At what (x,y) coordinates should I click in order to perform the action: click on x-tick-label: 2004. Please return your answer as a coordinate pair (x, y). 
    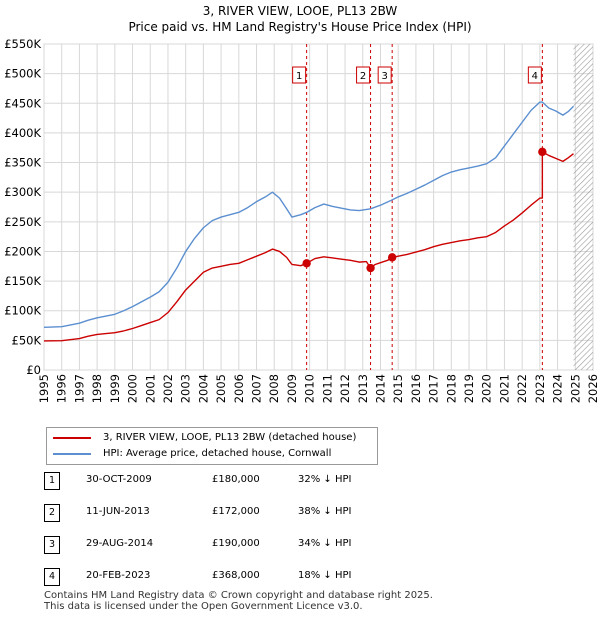
    Looking at the image, I should click on (203, 388).